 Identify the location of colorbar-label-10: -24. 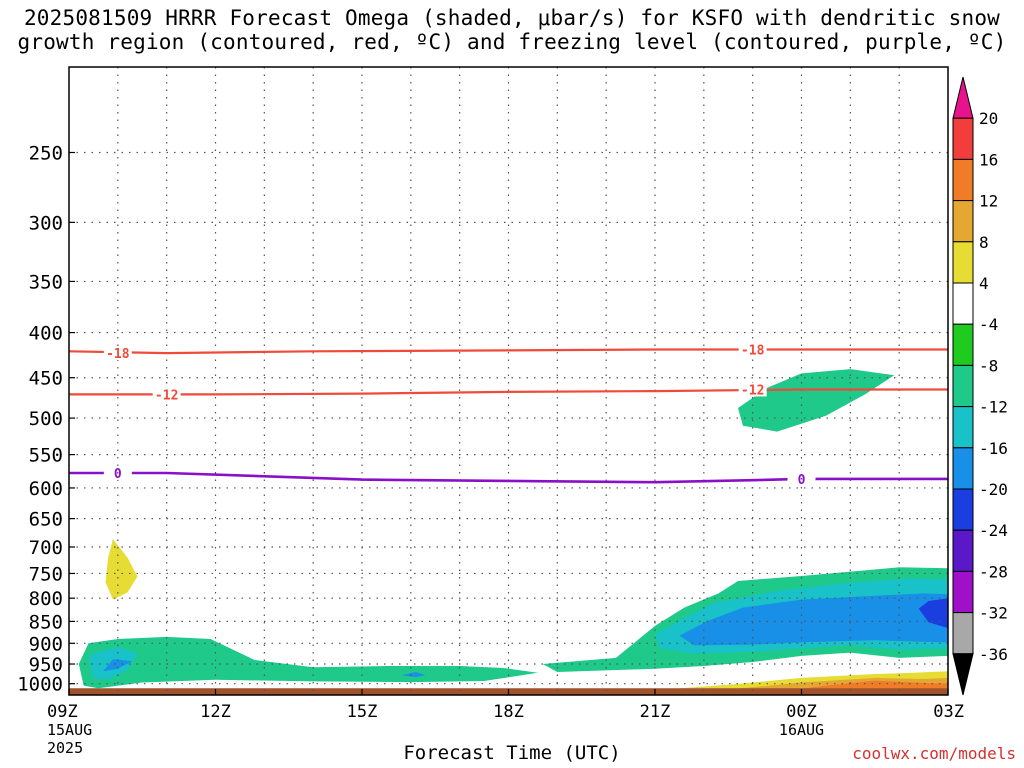
(993, 530).